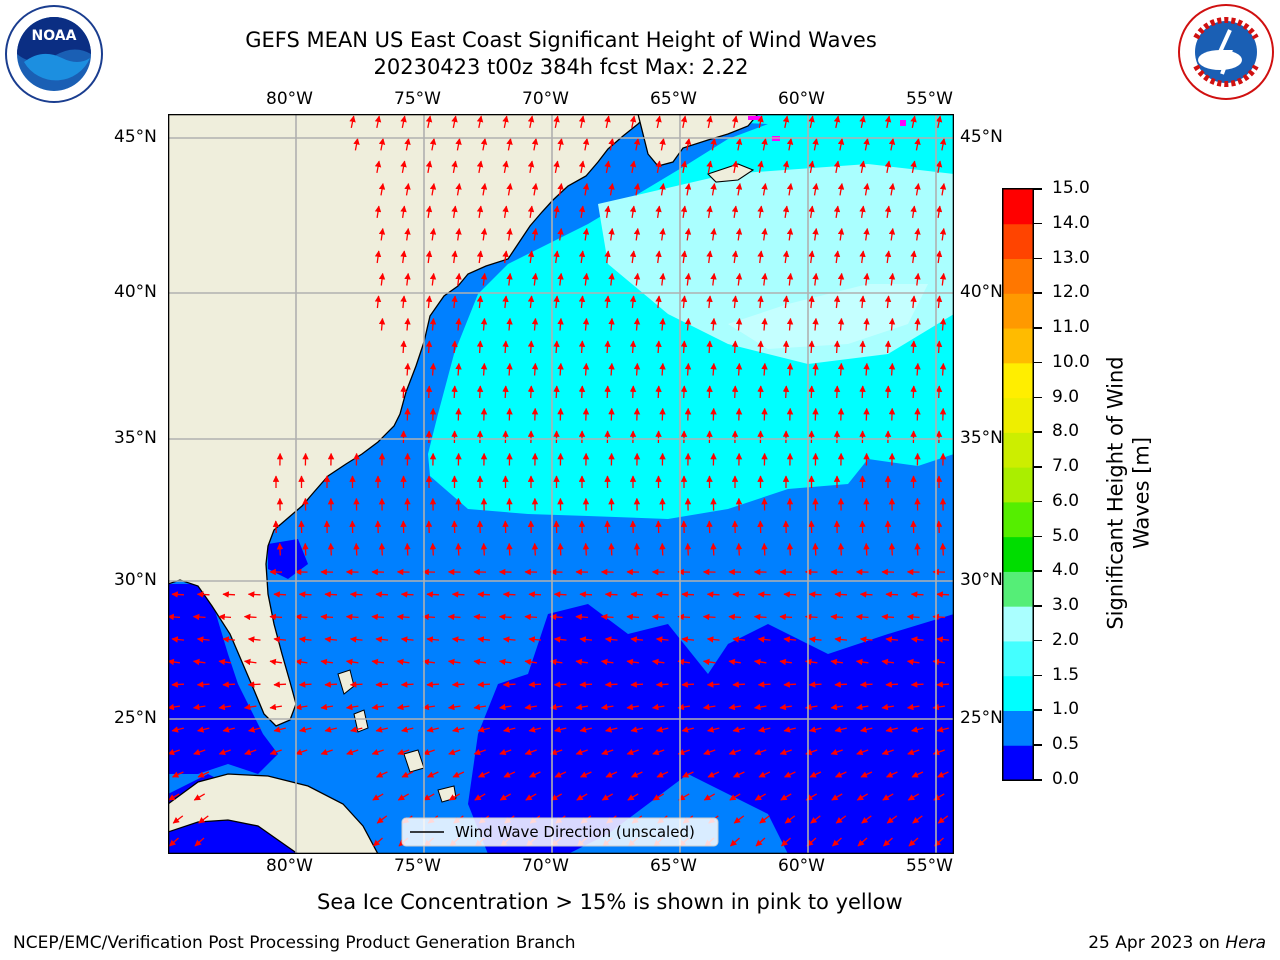 The width and height of the screenshot is (1280, 960). Describe the element at coordinates (1066, 639) in the screenshot. I see `colorbar-tick-label: 2.0` at that location.